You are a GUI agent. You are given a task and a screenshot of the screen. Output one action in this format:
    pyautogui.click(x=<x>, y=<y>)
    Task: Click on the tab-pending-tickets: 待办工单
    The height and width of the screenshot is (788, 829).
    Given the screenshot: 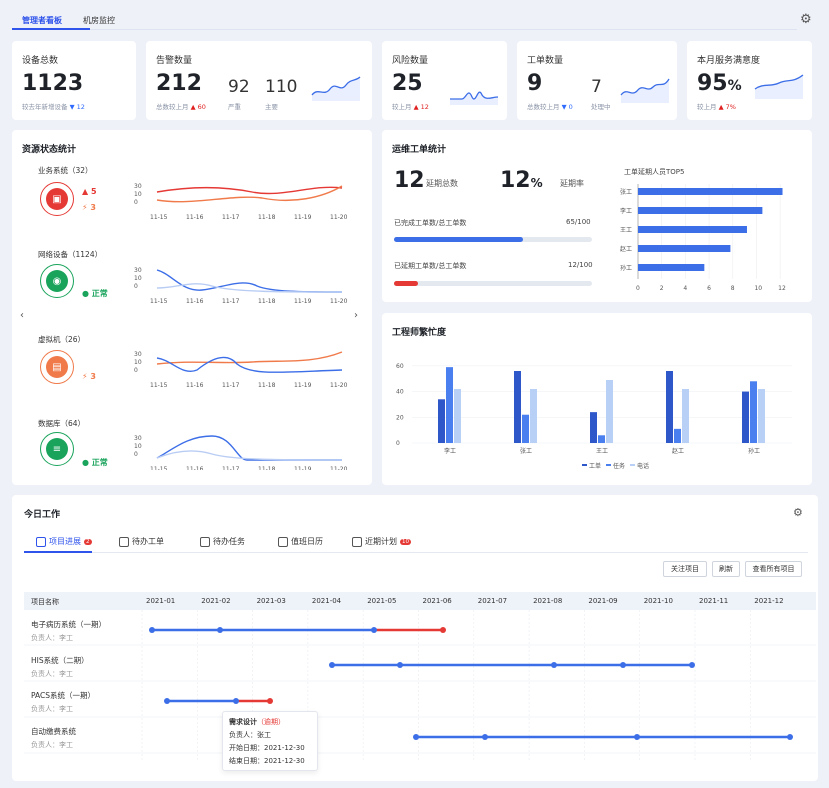 What is the action you would take?
    pyautogui.click(x=141, y=541)
    